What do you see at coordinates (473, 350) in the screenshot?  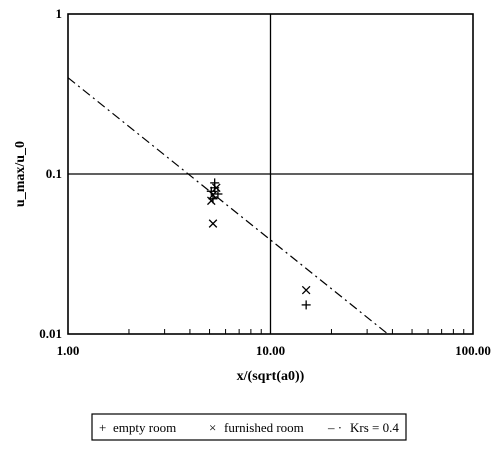 I see `x-tick-label: 100.00` at bounding box center [473, 350].